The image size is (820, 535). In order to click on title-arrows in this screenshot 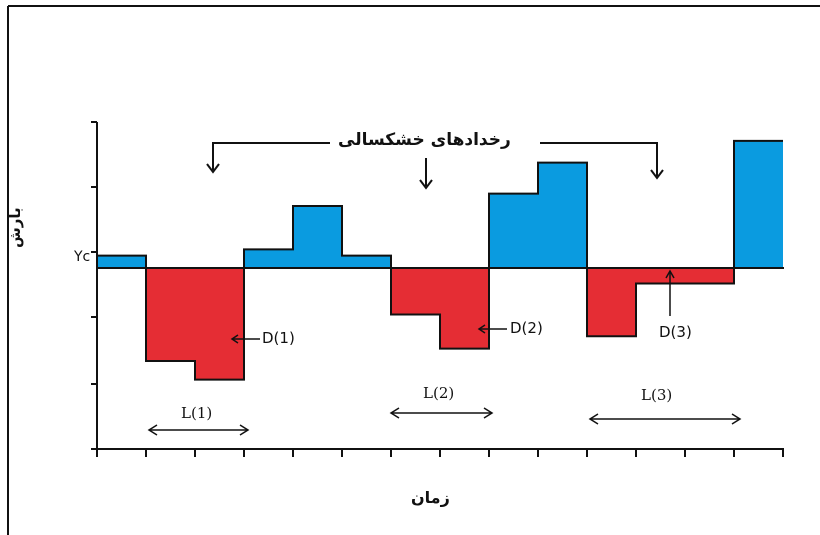, I will do `click(435, 166)`.